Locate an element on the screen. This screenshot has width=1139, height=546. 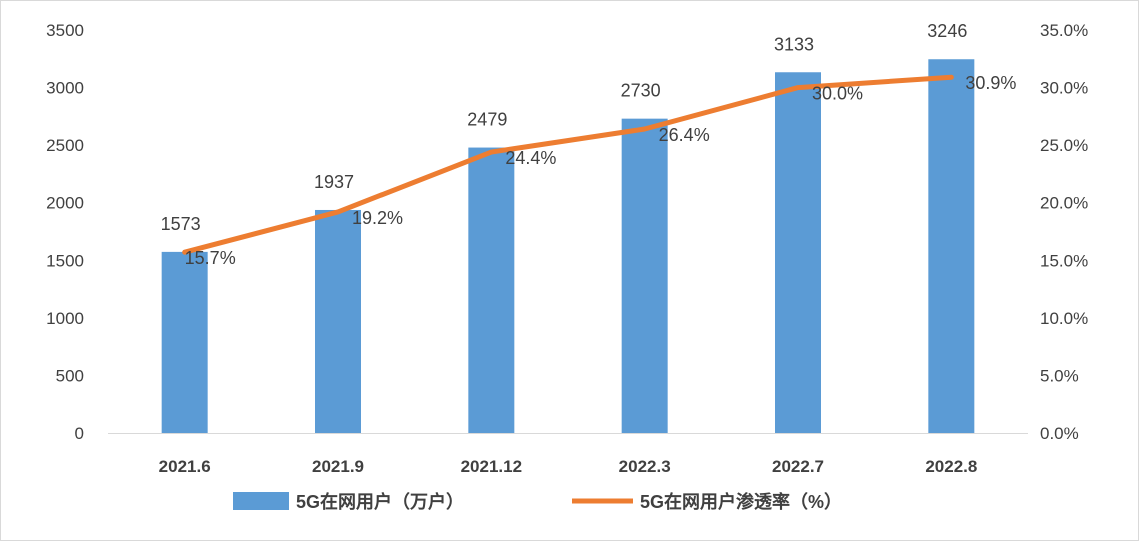
y-left-tick-label: 2500 is located at coordinates (65, 145).